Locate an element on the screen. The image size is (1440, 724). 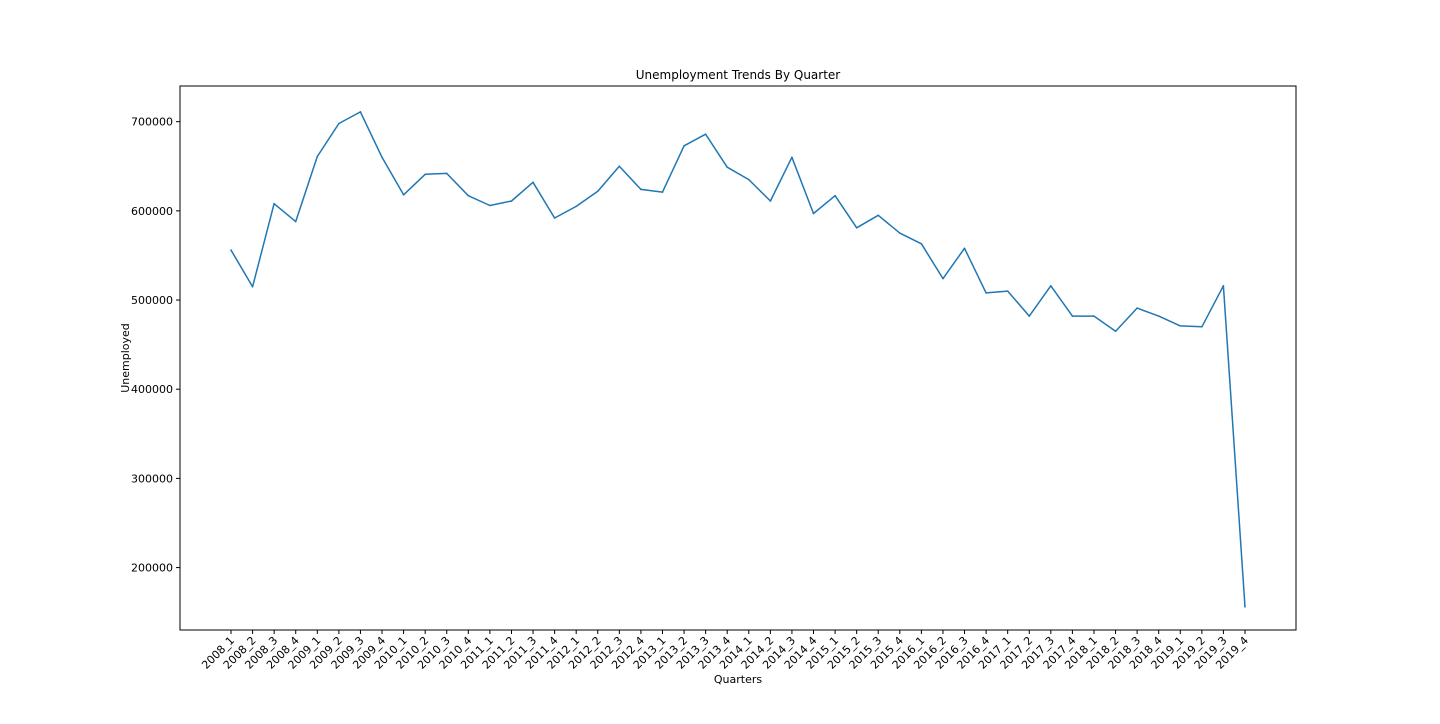
y-tick-label: 300000 is located at coordinates (152, 478).